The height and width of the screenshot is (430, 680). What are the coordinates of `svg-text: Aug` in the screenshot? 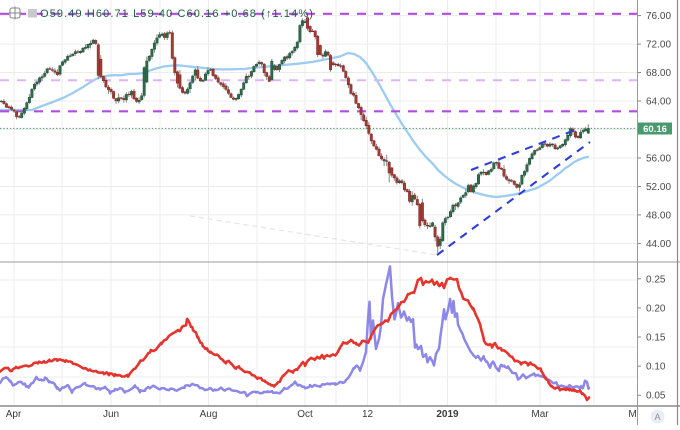 It's located at (209, 414).